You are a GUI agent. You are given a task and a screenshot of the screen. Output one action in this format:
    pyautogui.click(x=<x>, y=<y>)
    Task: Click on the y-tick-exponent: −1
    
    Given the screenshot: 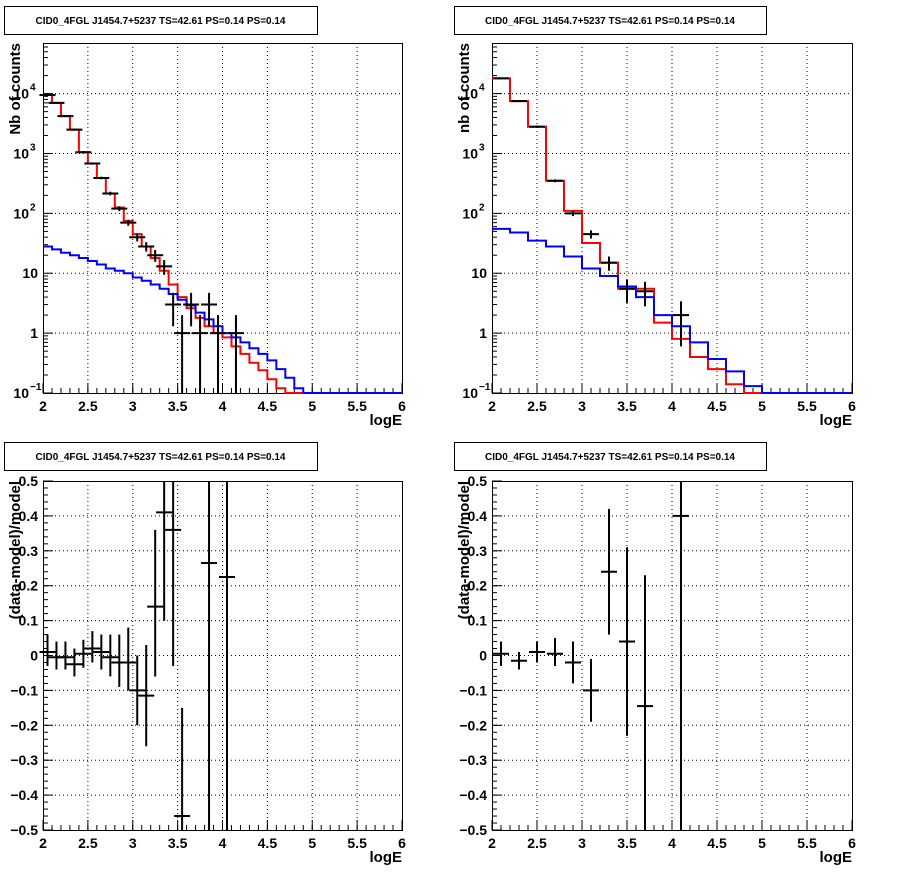 What is the action you would take?
    pyautogui.click(x=485, y=387)
    